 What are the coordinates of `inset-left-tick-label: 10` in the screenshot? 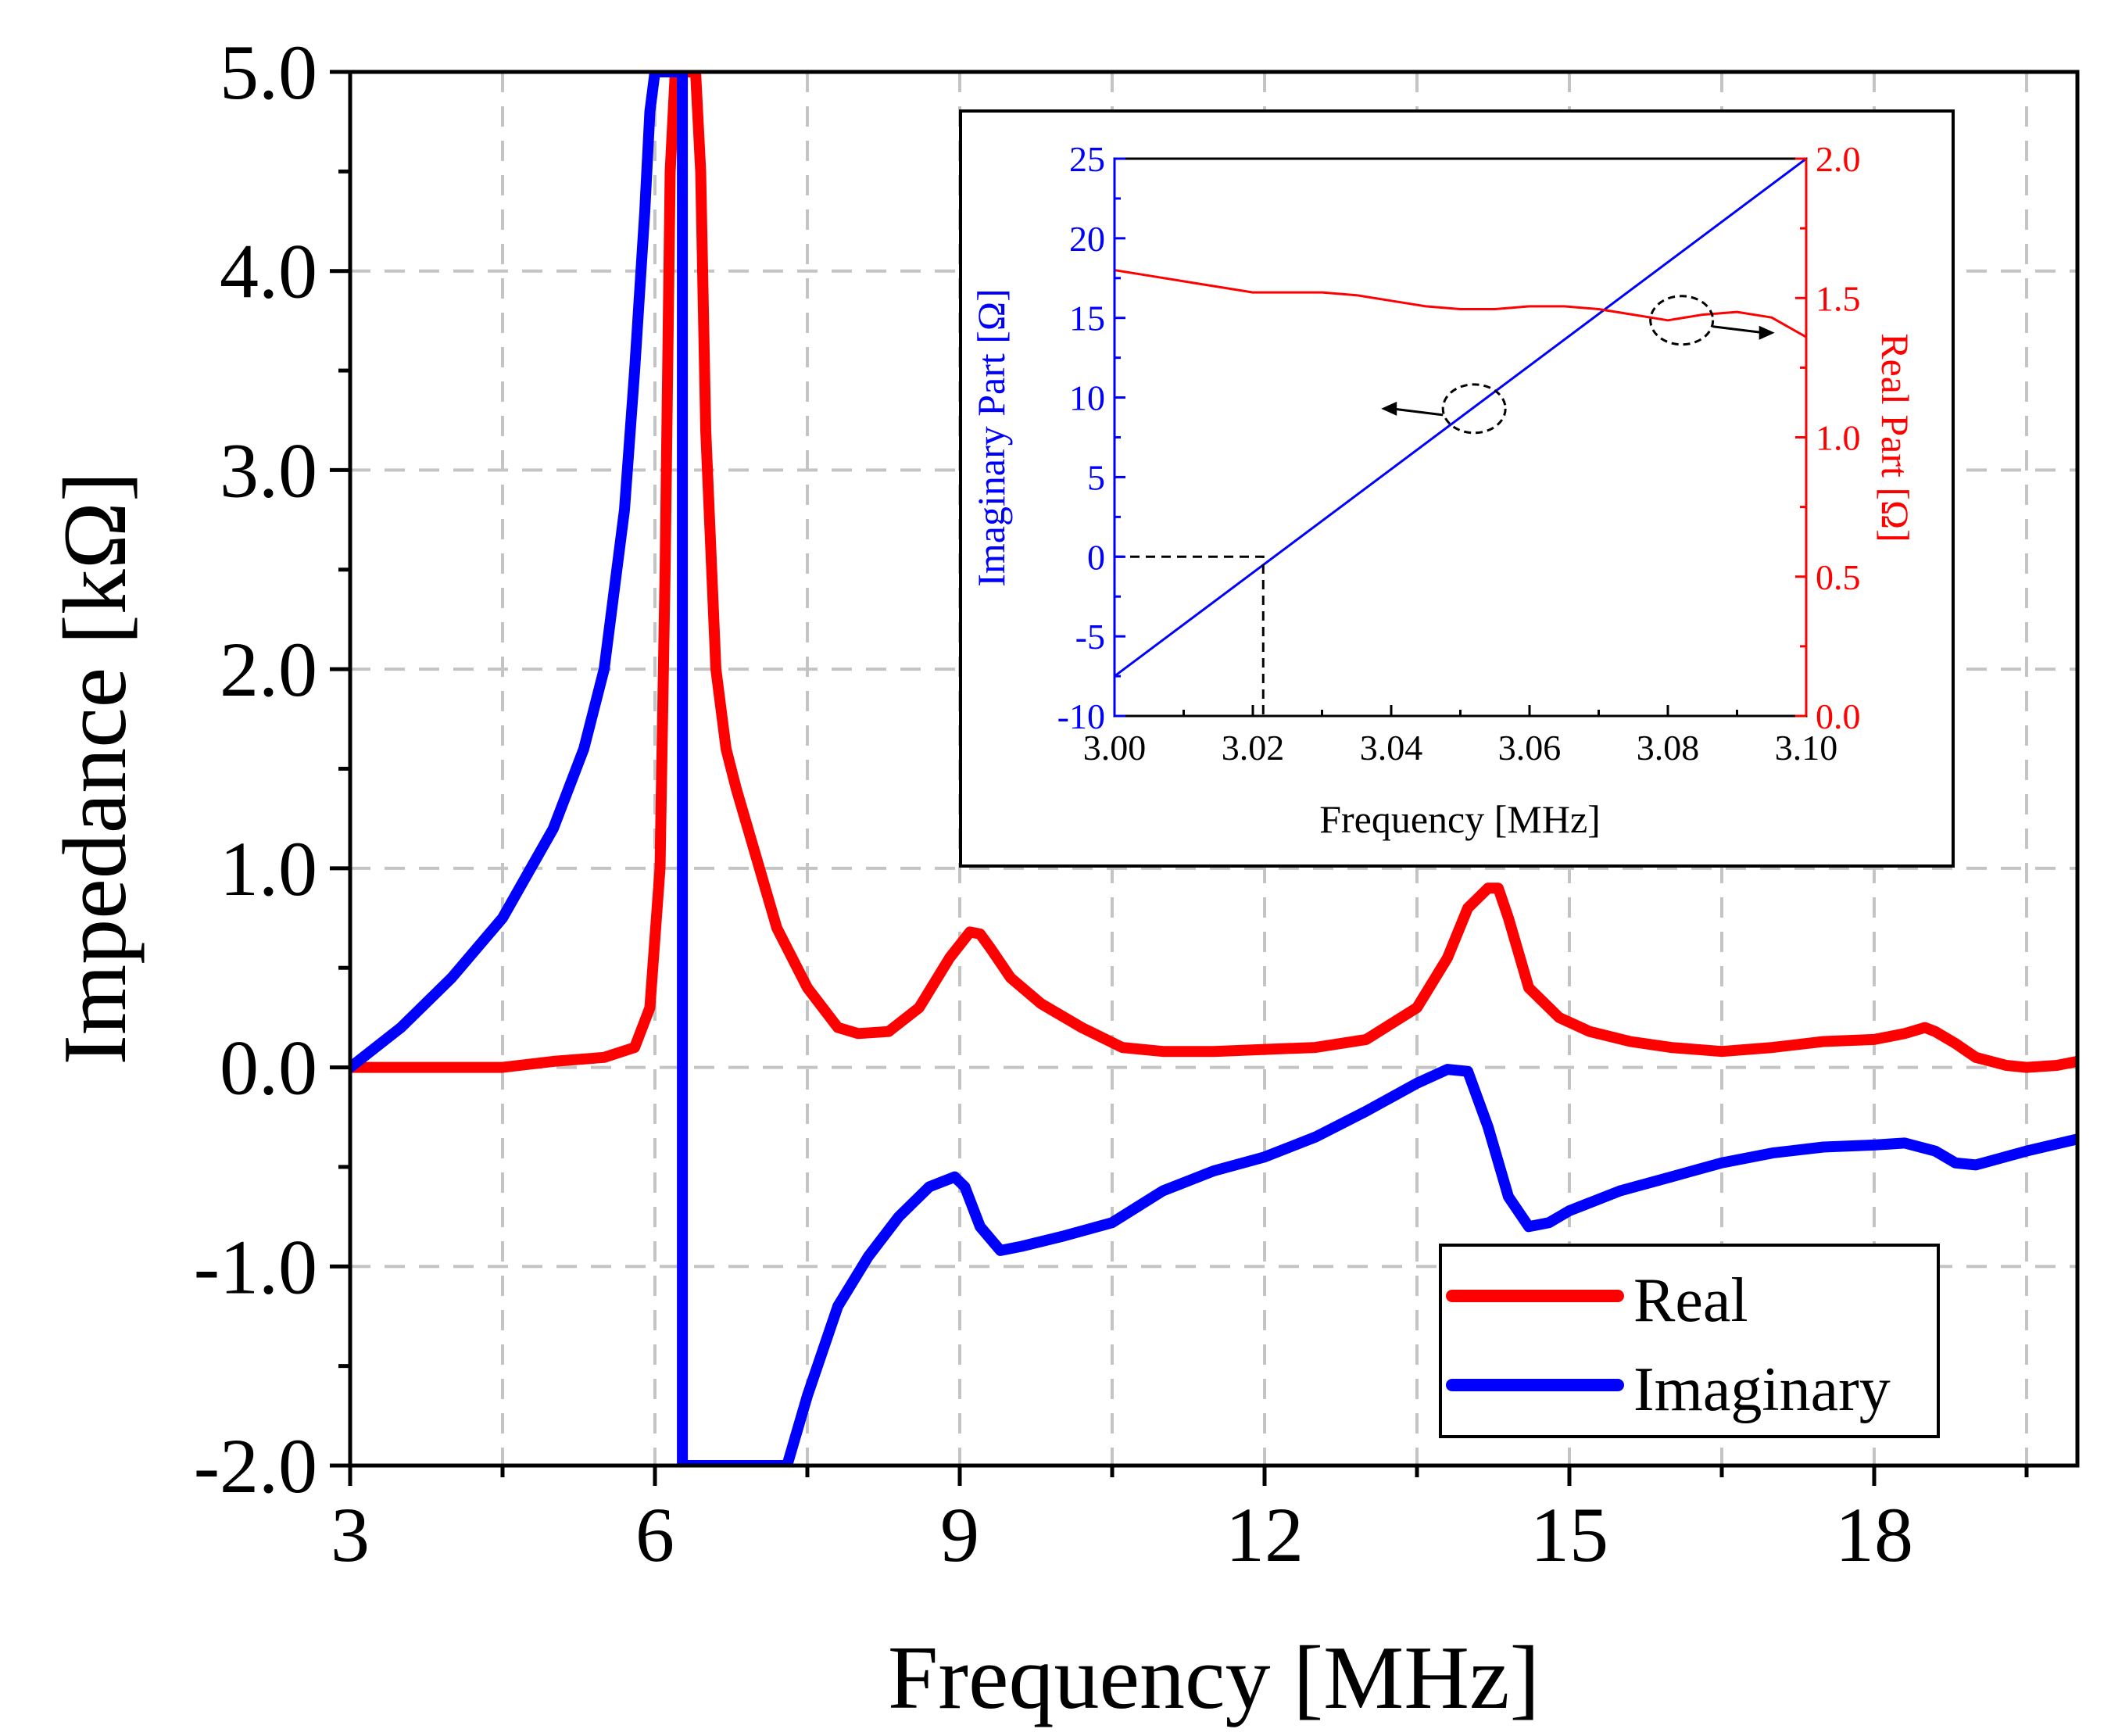 It's located at (1087, 398).